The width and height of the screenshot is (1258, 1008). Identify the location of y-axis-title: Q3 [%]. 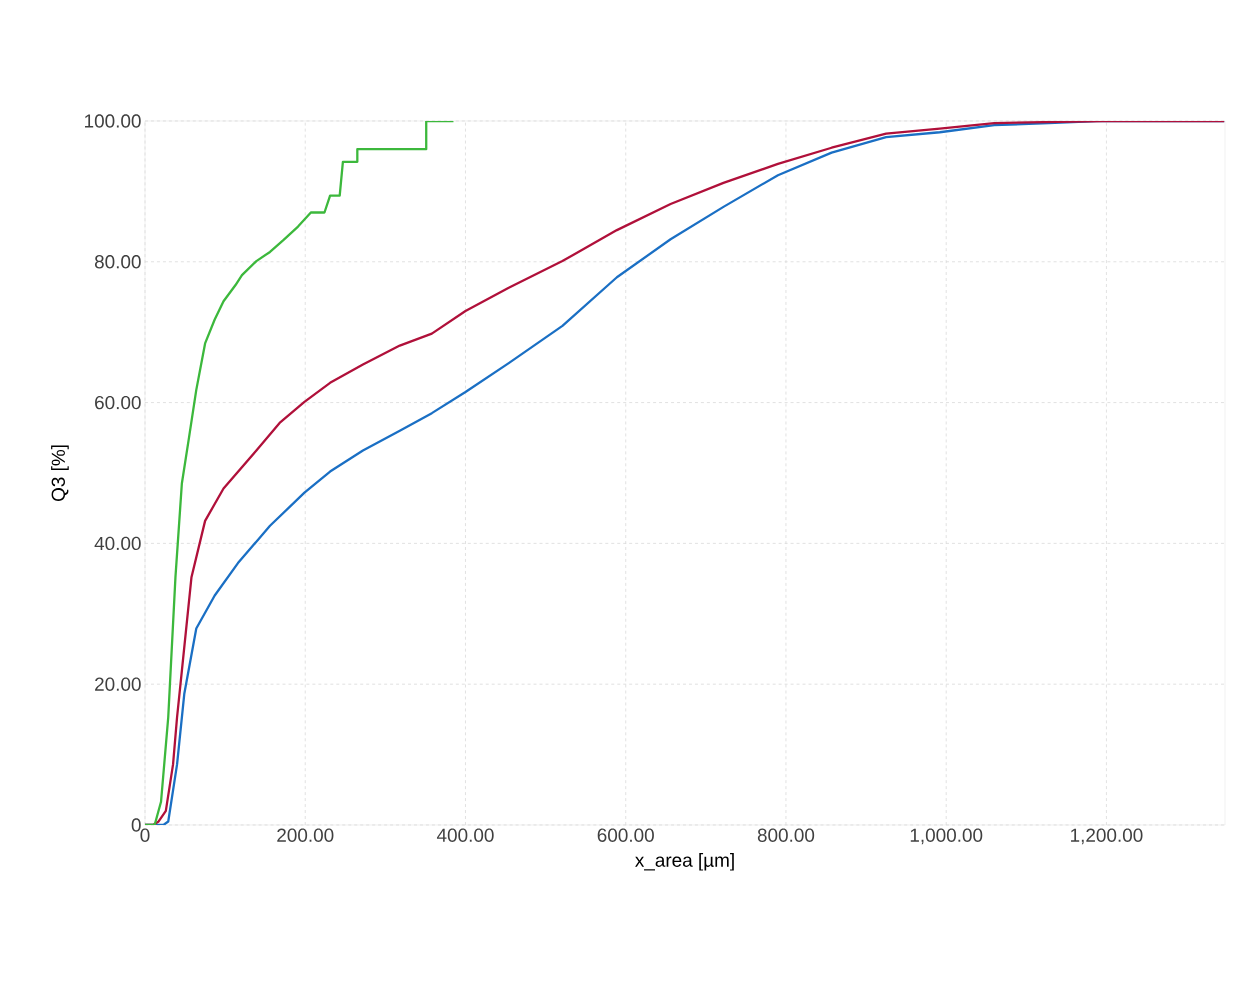
(60, 473).